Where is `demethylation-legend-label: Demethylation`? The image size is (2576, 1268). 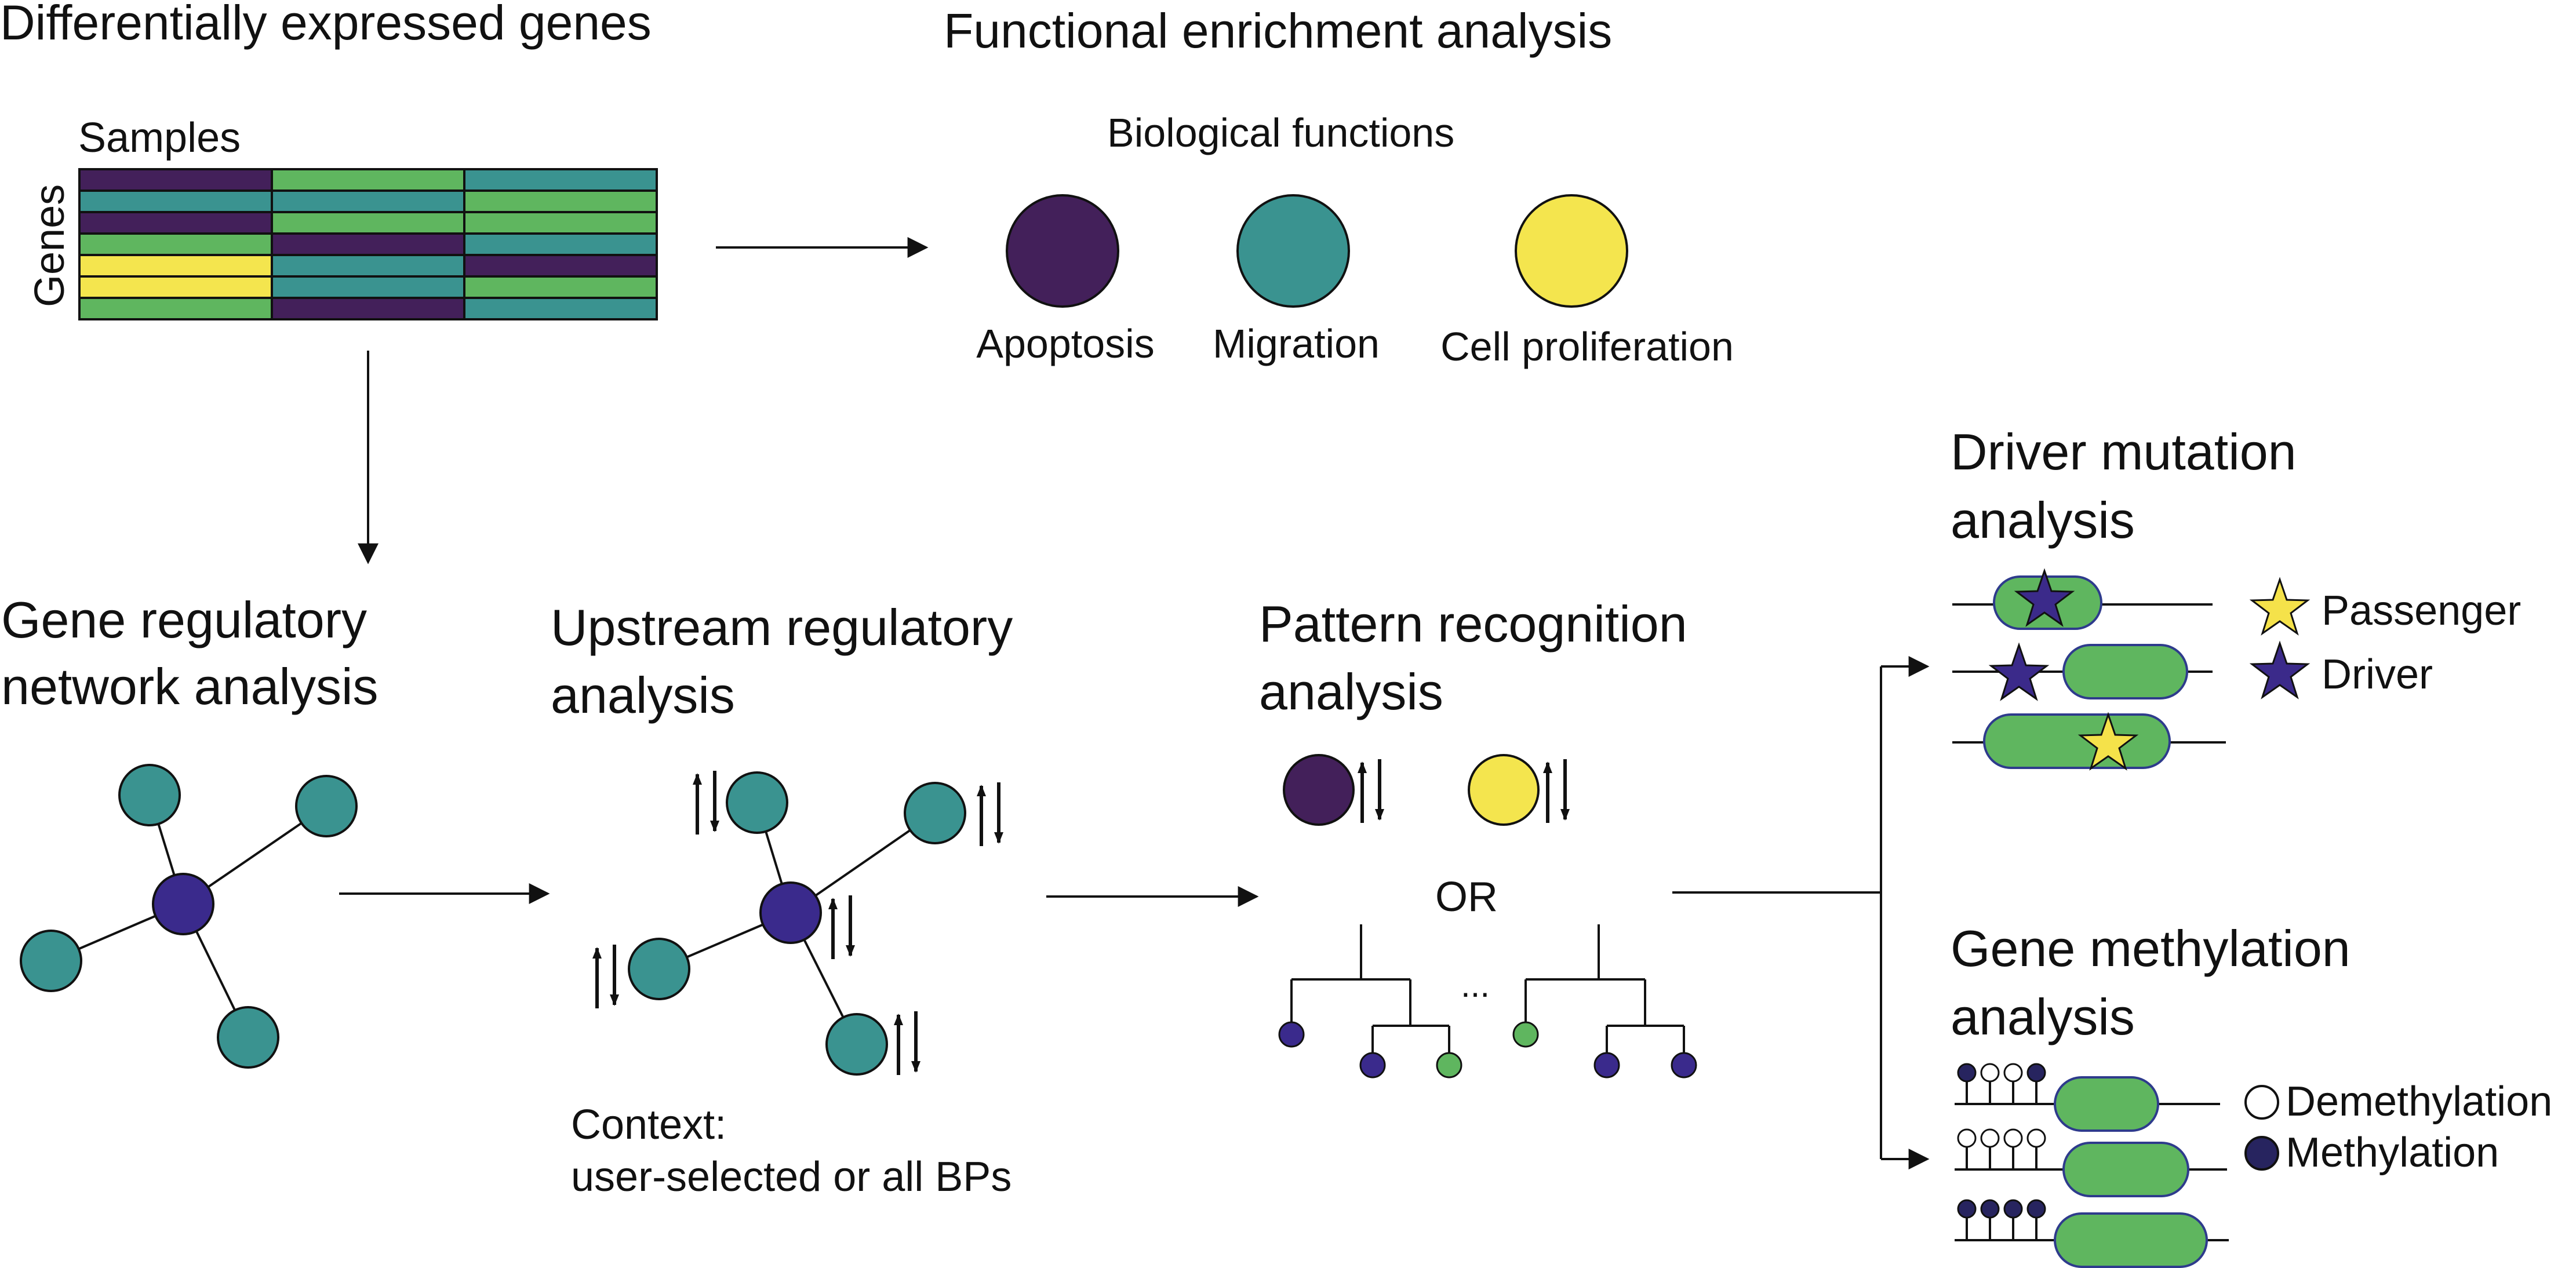
demethylation-legend-label: Demethylation is located at coordinates (2419, 1101).